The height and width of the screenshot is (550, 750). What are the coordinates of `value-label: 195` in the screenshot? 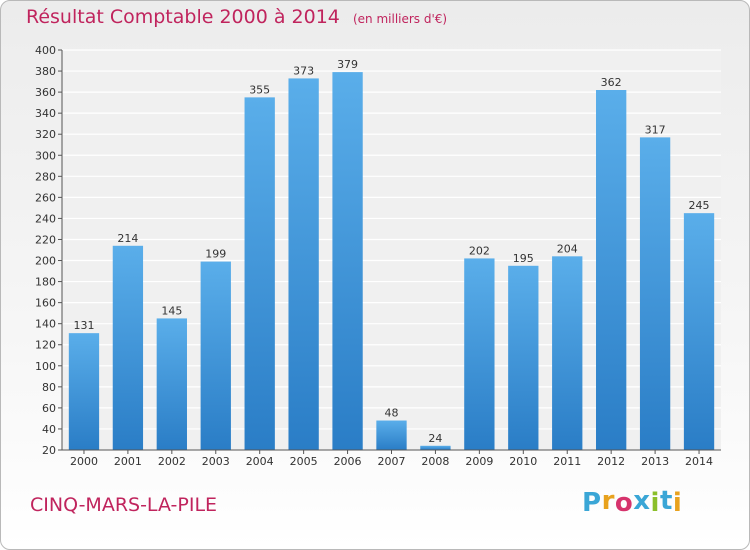 It's located at (523, 258).